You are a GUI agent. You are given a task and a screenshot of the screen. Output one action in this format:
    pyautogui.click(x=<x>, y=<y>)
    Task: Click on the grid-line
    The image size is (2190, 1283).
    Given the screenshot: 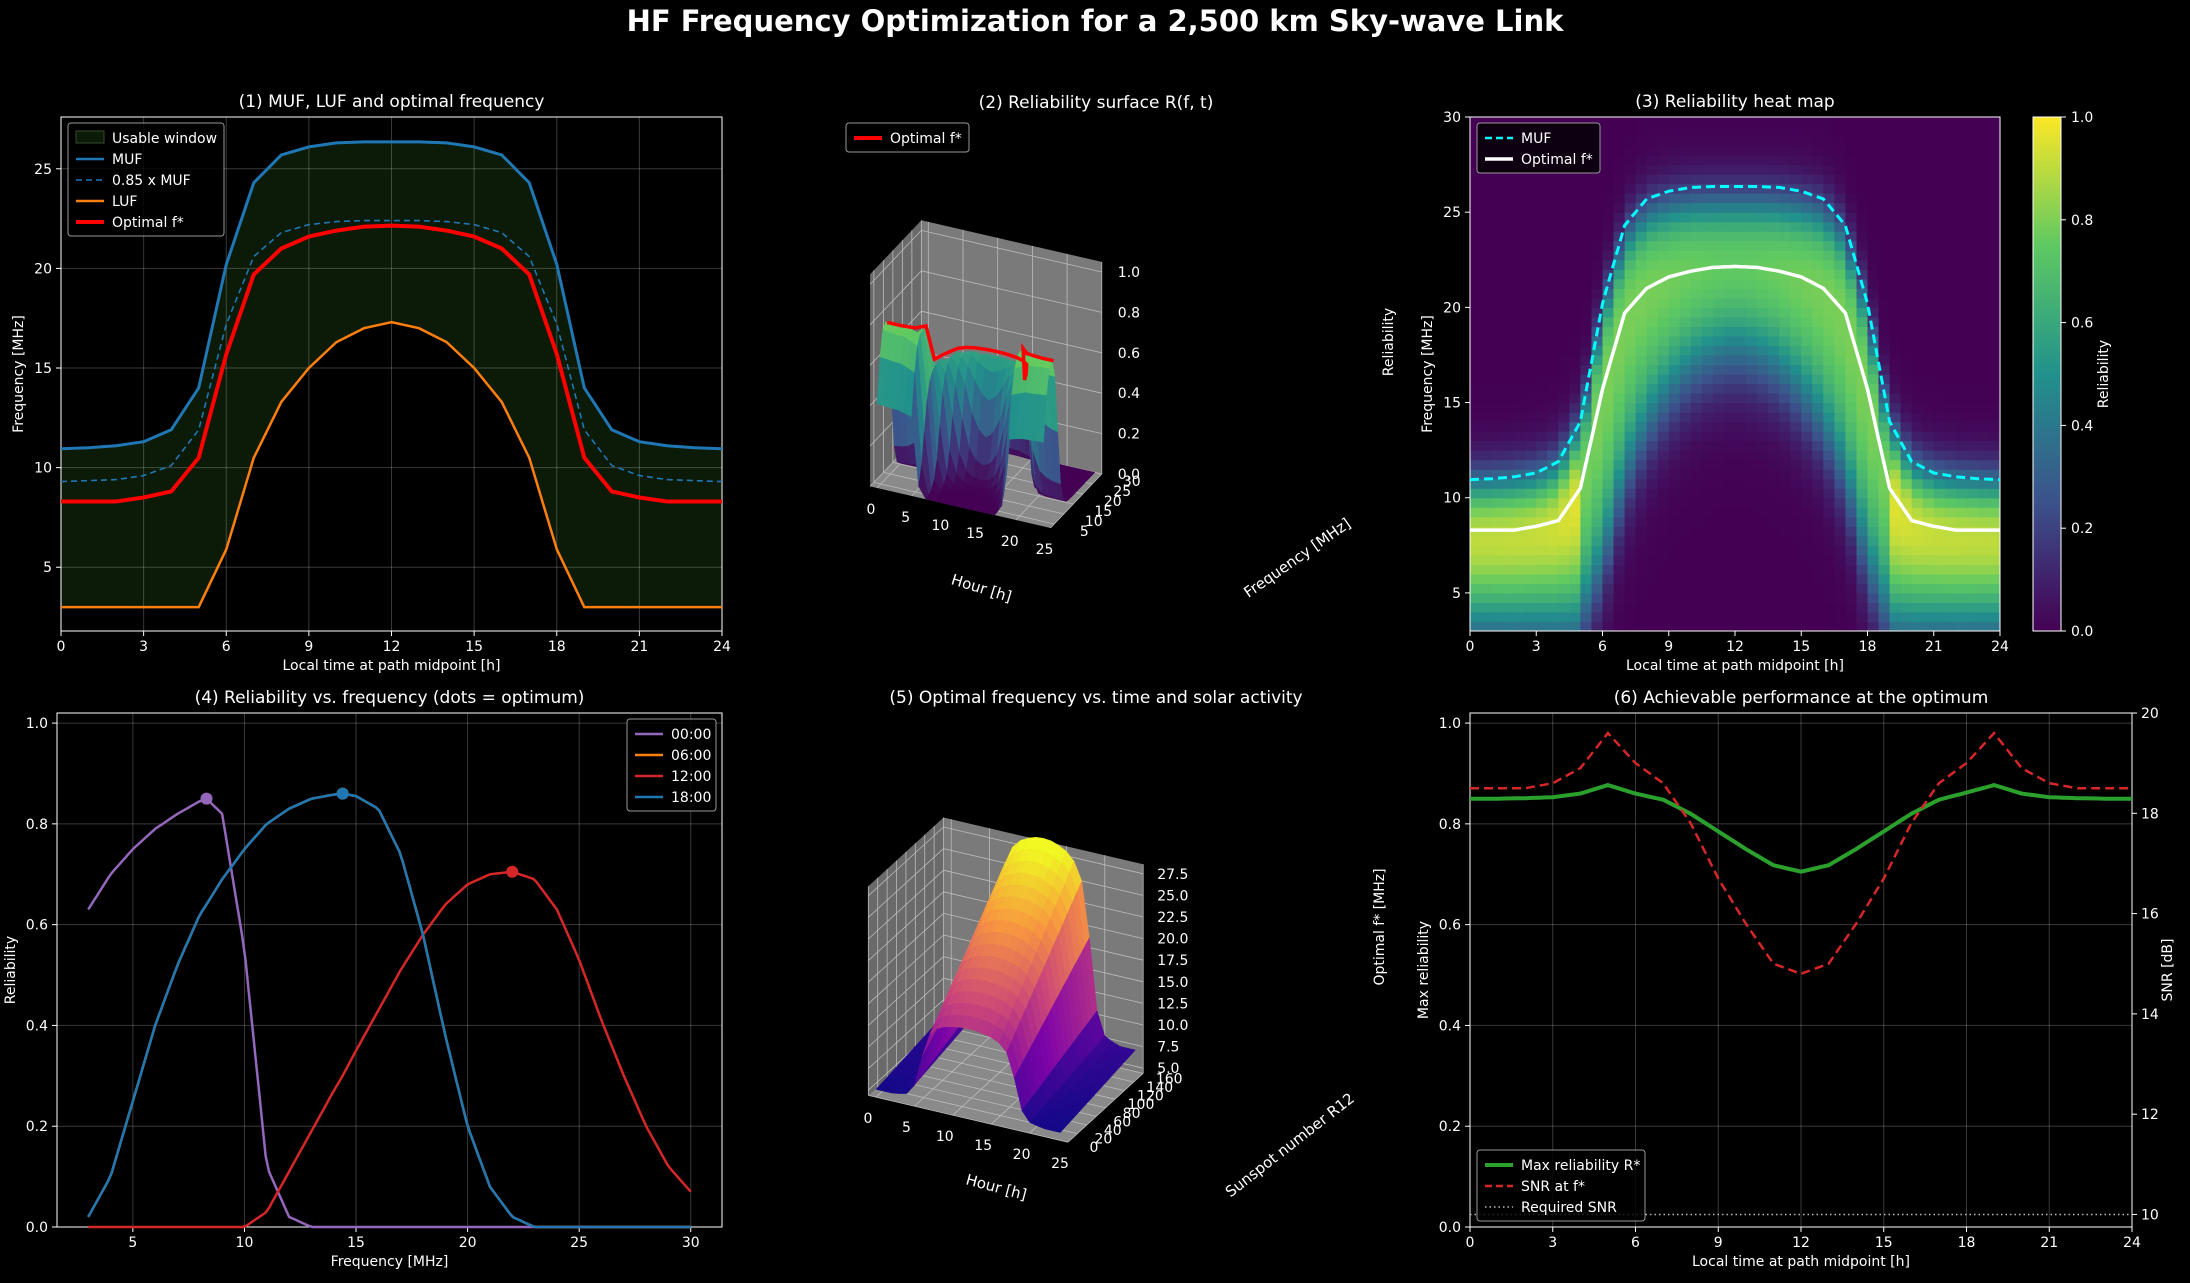 What is the action you would take?
    pyautogui.click(x=906, y=1034)
    